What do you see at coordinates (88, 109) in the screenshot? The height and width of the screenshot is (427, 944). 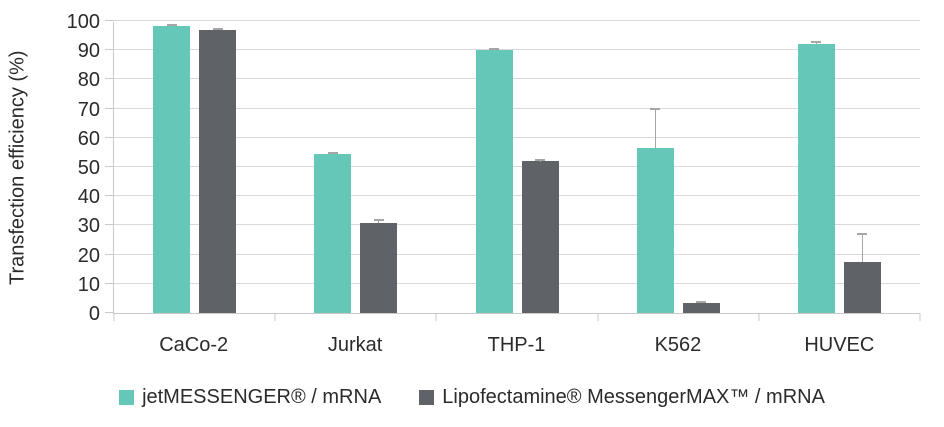 I see `y-tick-label: 70` at bounding box center [88, 109].